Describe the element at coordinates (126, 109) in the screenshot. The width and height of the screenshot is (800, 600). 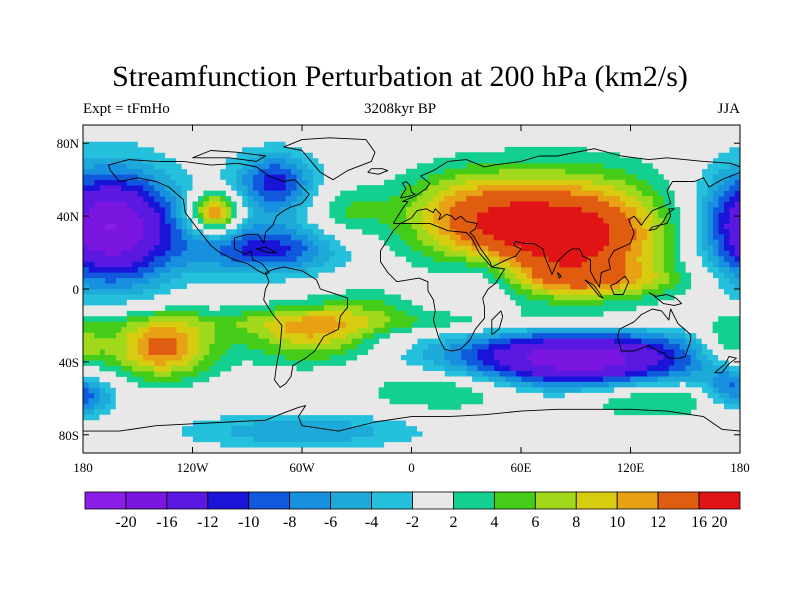
I see `experiment-label: Expt = tFmHo` at that location.